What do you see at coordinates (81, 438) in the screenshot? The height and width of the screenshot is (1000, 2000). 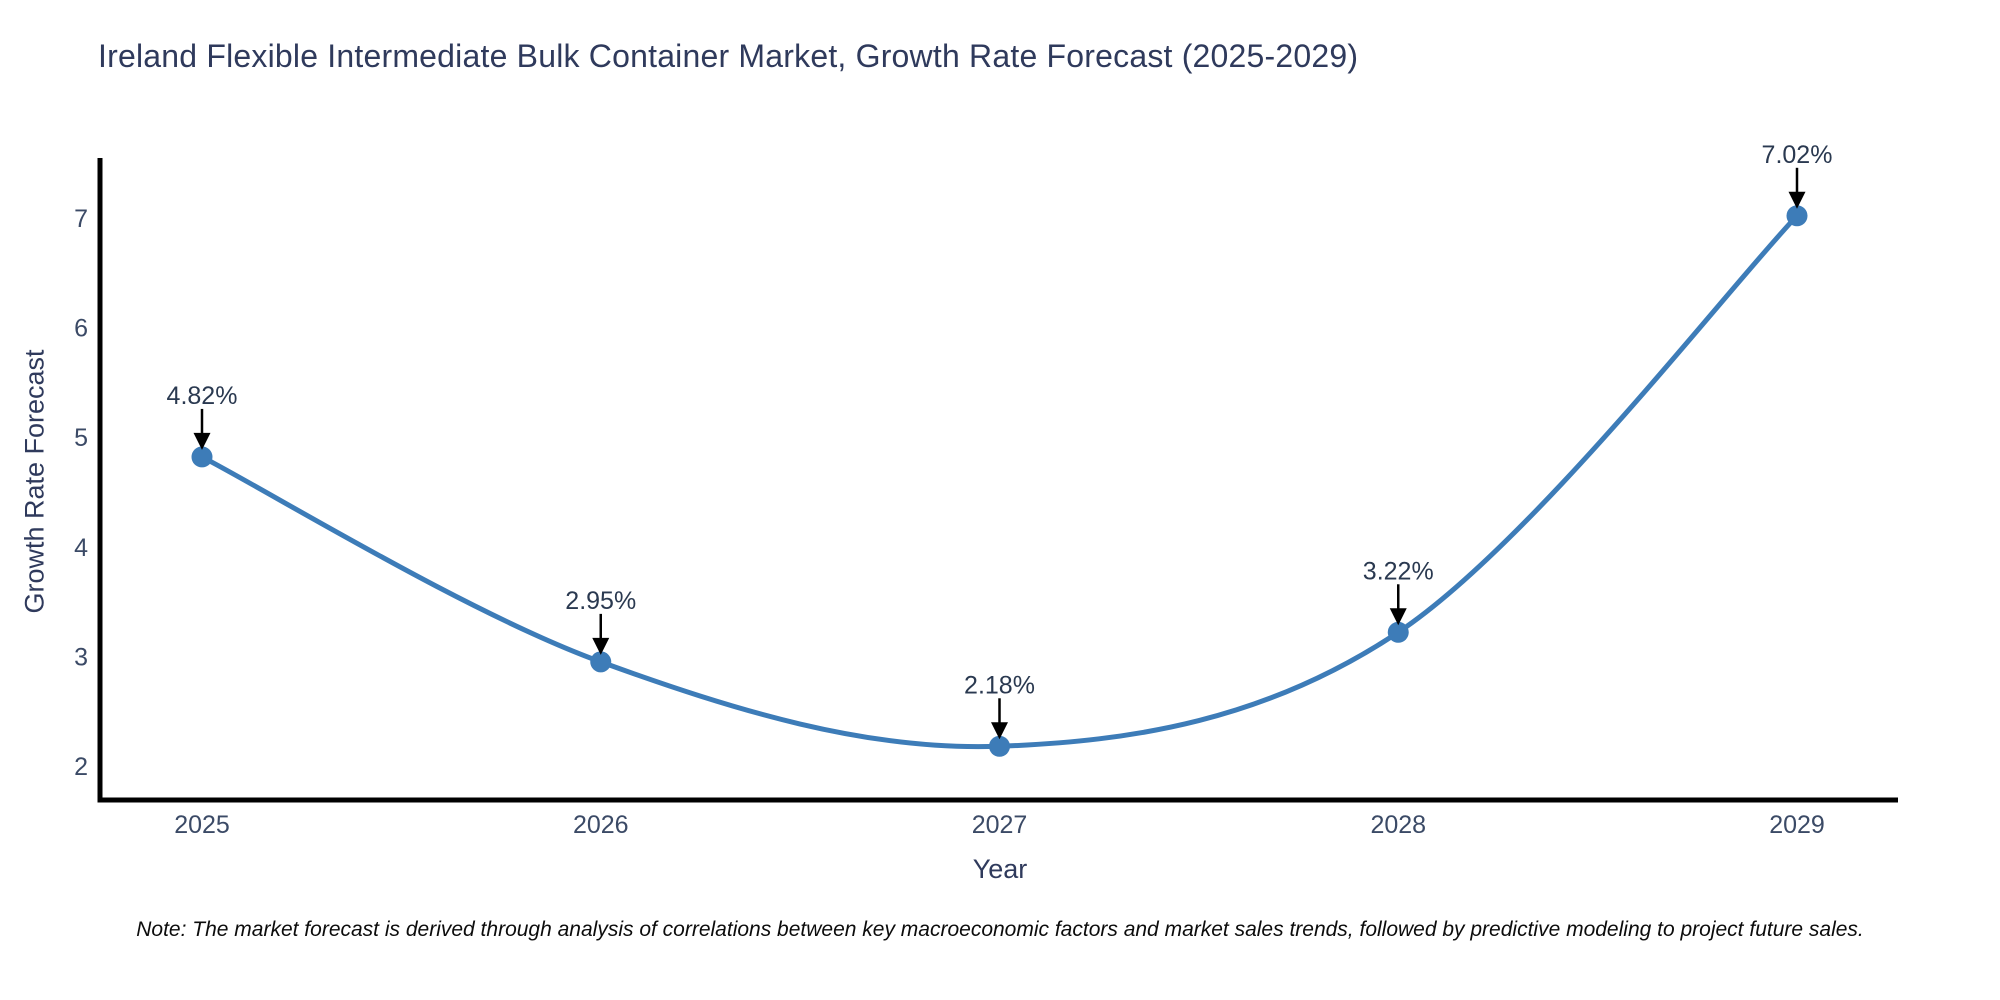 I see `y-tick-label: 5` at bounding box center [81, 438].